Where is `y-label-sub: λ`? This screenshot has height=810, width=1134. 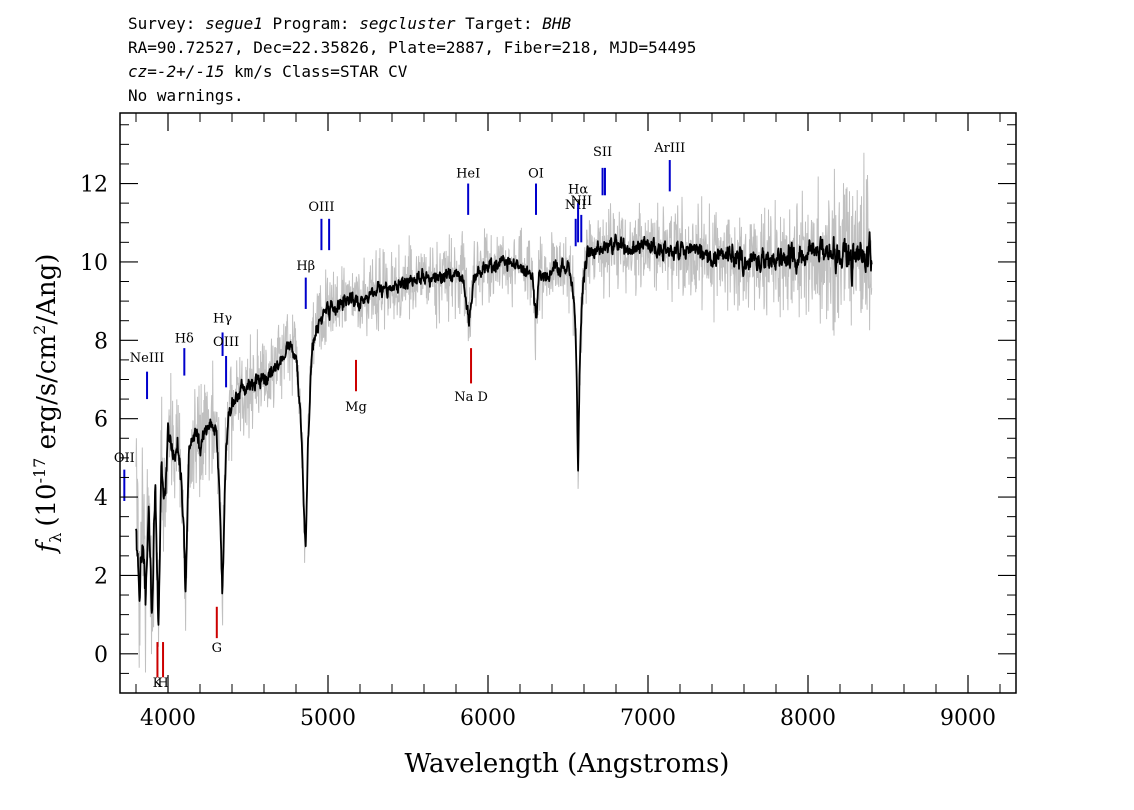 y-label-sub: λ is located at coordinates (55, 538).